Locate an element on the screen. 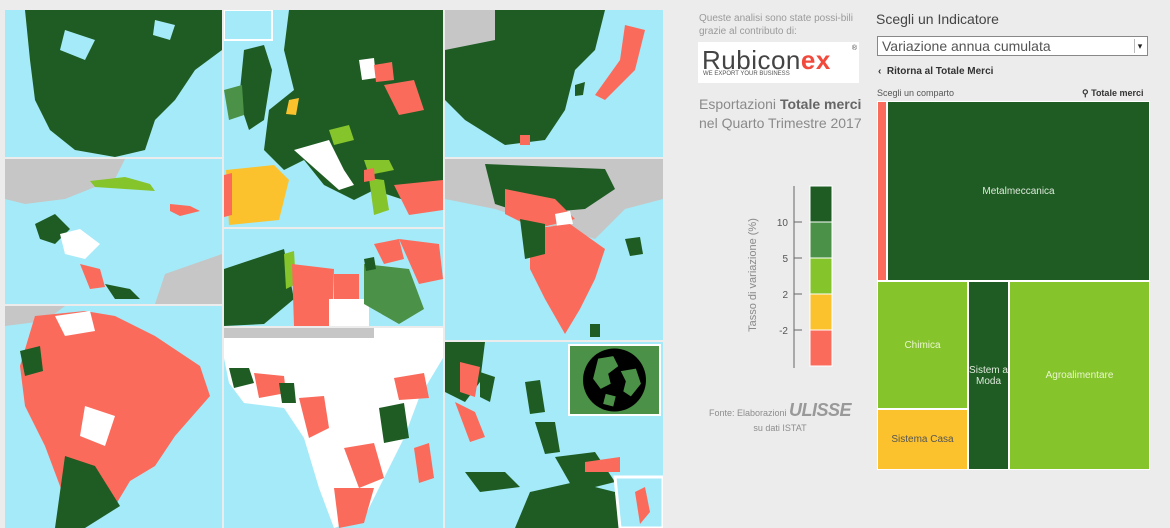 The width and height of the screenshot is (1170, 528). treemap-cell-metalmeccanica: Metalmeccanica is located at coordinates (1018, 191).